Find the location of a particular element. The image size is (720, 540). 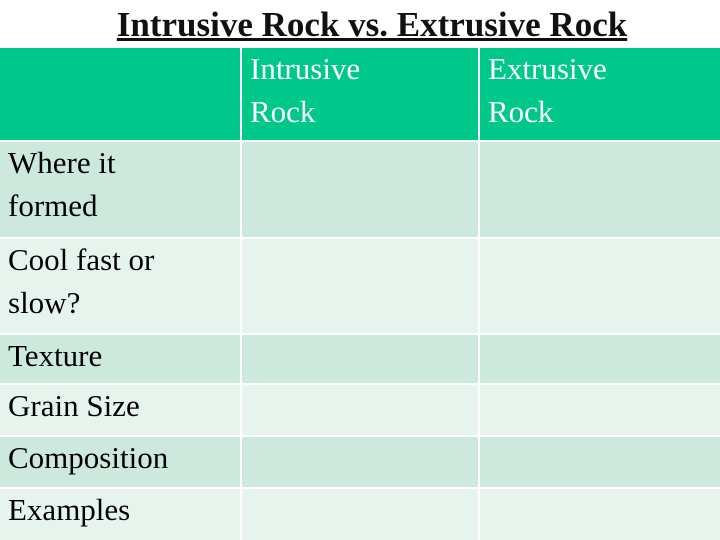

header-cell is located at coordinates (120, 94).